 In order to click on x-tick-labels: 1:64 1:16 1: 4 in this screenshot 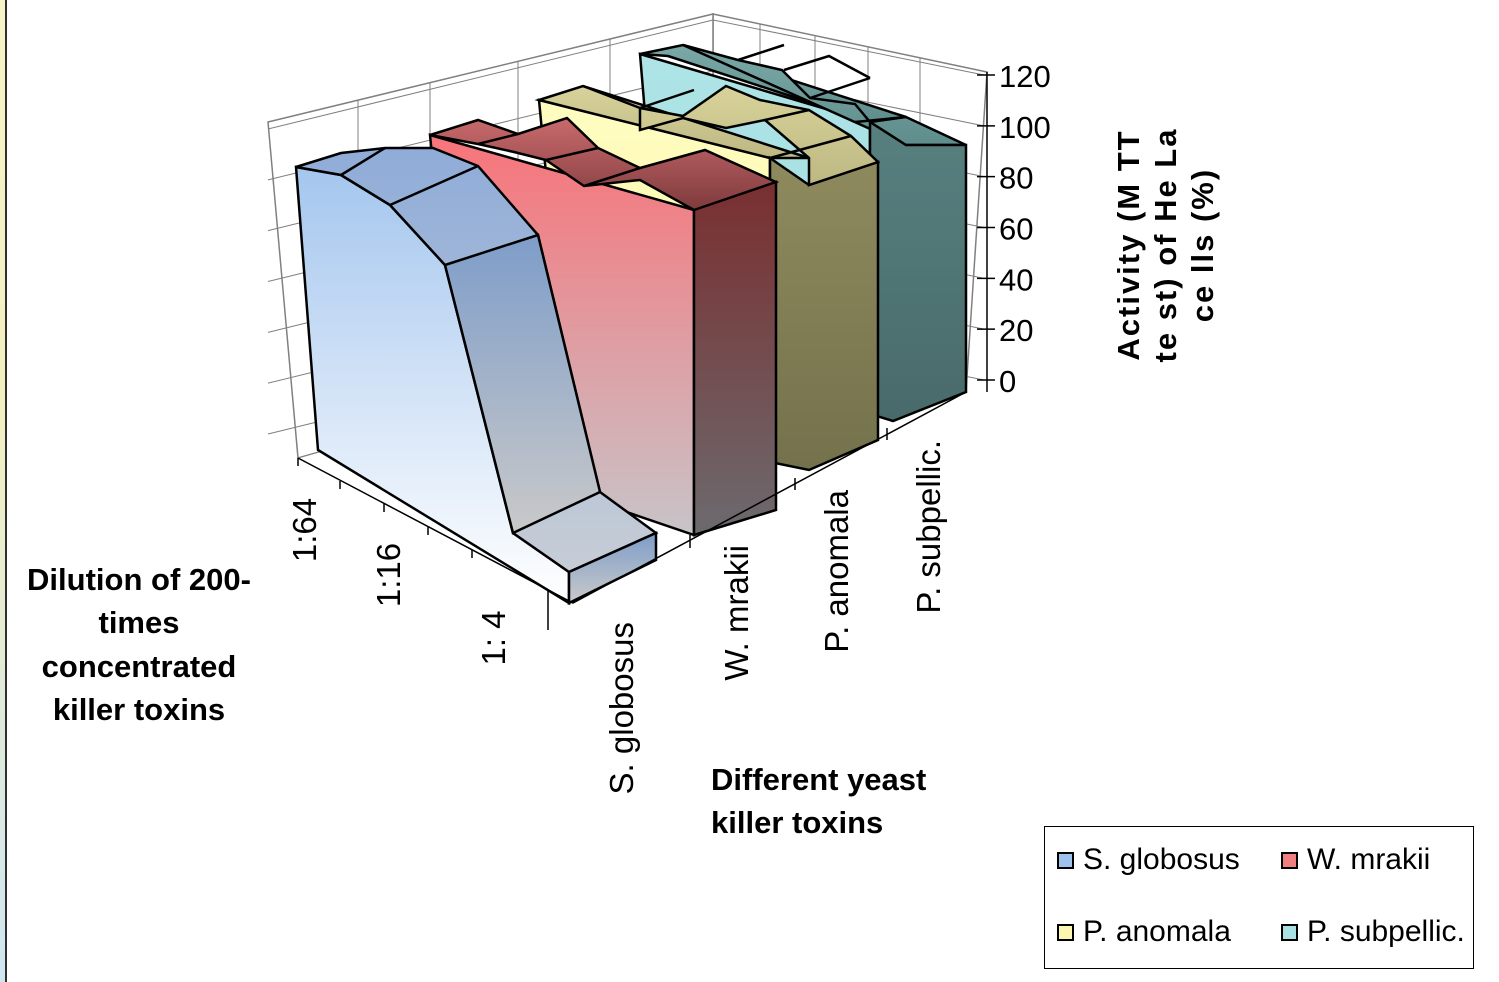, I will do `click(399, 582)`.